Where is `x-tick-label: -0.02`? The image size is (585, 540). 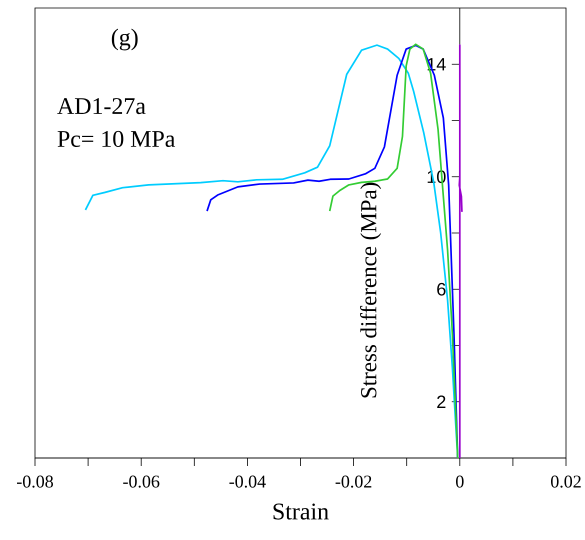 x-tick-label: -0.02 is located at coordinates (354, 482).